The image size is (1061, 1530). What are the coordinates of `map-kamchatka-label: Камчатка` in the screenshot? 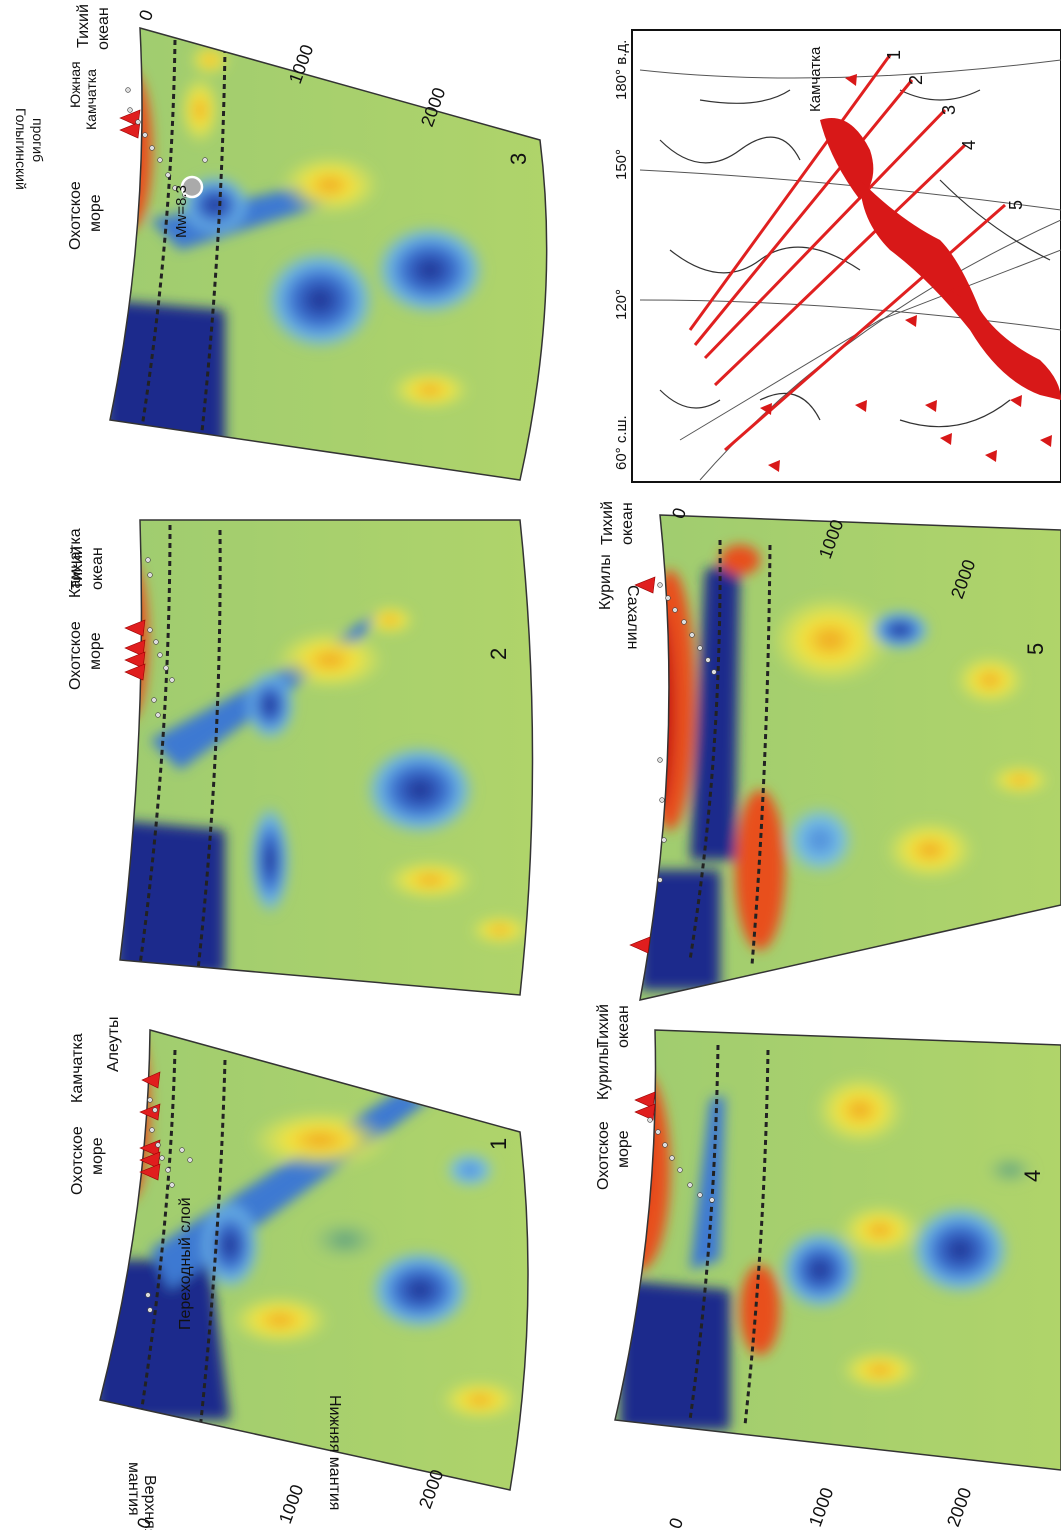 It's located at (815, 79).